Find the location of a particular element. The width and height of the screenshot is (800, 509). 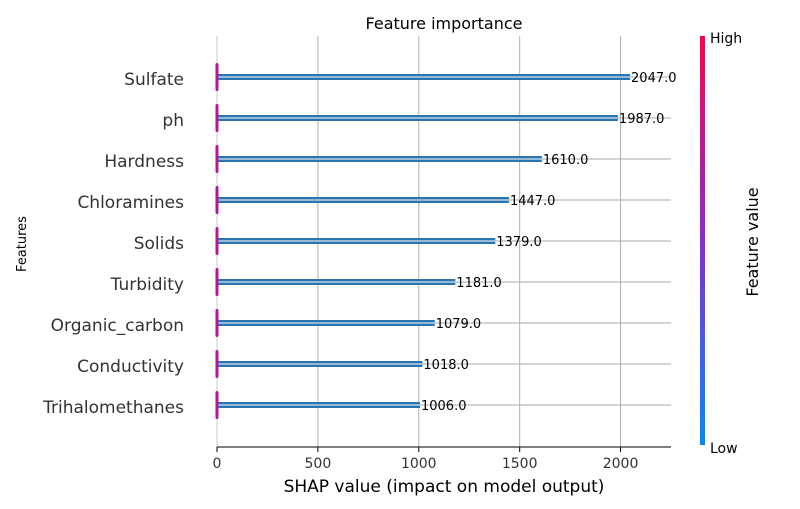

data-label: 1379.0 is located at coordinates (519, 242).